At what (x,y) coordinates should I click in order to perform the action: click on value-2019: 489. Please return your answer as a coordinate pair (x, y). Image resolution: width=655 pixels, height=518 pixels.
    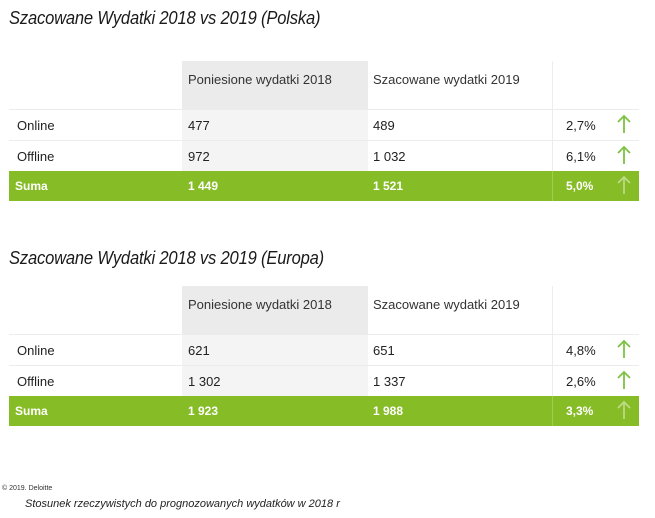
    Looking at the image, I should click on (384, 125).